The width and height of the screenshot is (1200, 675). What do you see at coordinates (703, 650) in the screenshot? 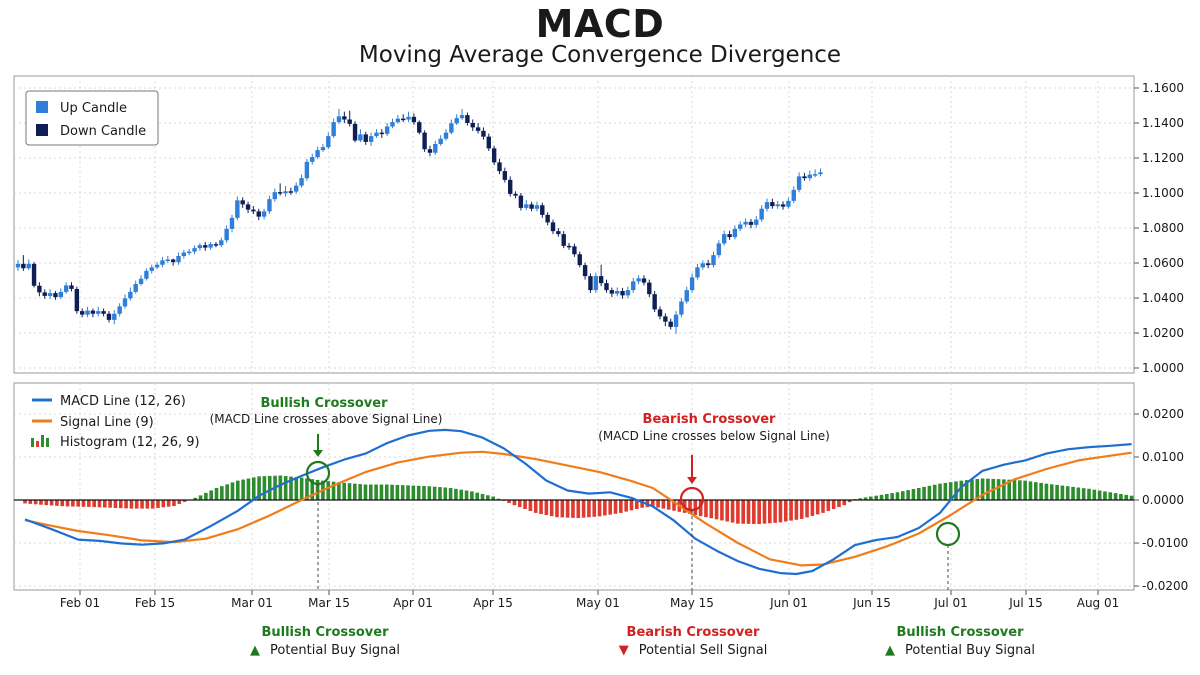
I see `footer-signal: Potential Sell Signal` at bounding box center [703, 650].